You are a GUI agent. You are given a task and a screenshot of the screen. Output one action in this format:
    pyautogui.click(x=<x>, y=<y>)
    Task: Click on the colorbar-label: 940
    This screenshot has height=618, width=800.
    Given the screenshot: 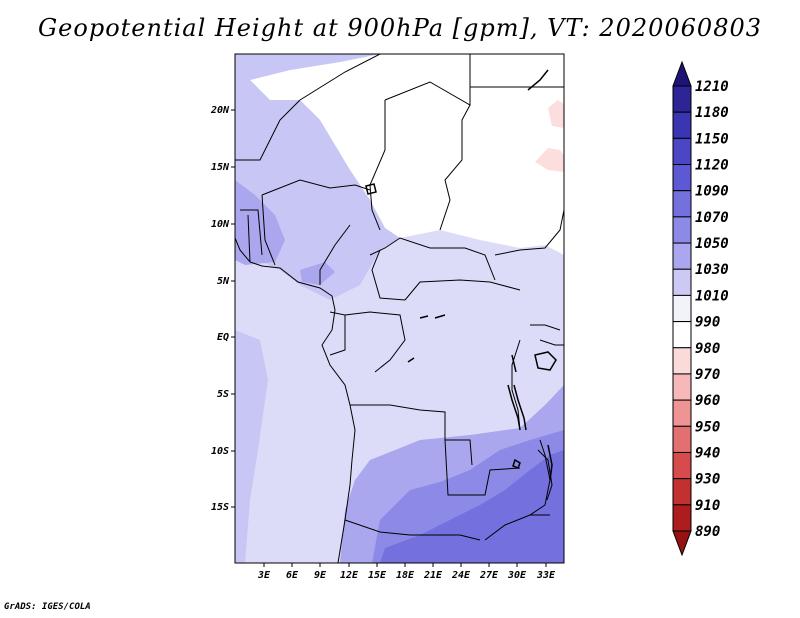 What is the action you would take?
    pyautogui.click(x=707, y=453)
    